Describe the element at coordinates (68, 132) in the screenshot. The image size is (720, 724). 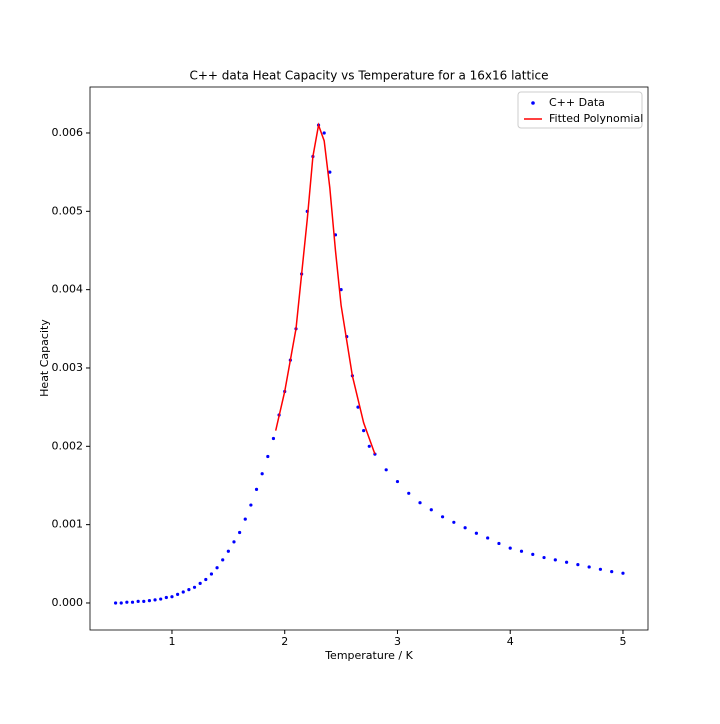
I see `y-tick-label: 0.006` at that location.